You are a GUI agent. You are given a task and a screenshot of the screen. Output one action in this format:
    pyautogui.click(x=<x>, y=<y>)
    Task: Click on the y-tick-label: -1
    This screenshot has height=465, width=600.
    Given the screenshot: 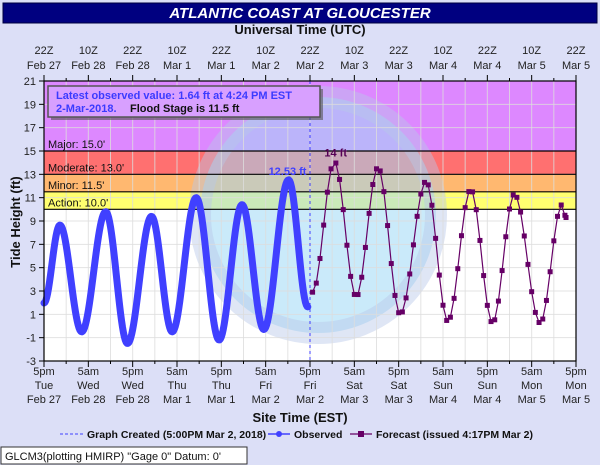 What is the action you would take?
    pyautogui.click(x=31, y=339)
    